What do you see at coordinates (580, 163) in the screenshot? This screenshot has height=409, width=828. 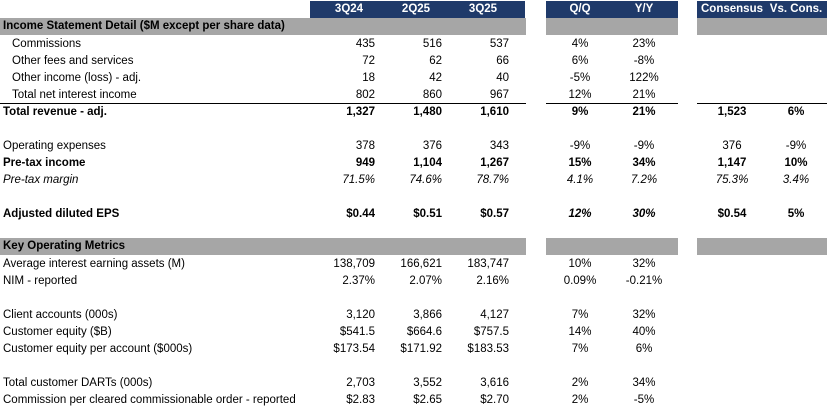 I see `value-qoq: 15%` at bounding box center [580, 163].